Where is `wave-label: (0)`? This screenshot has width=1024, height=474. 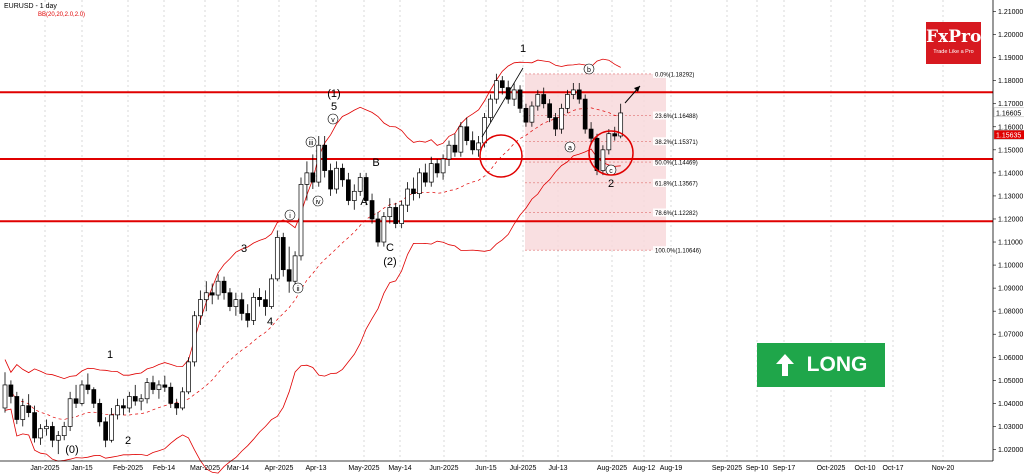
wave-label: (0) is located at coordinates (71, 450).